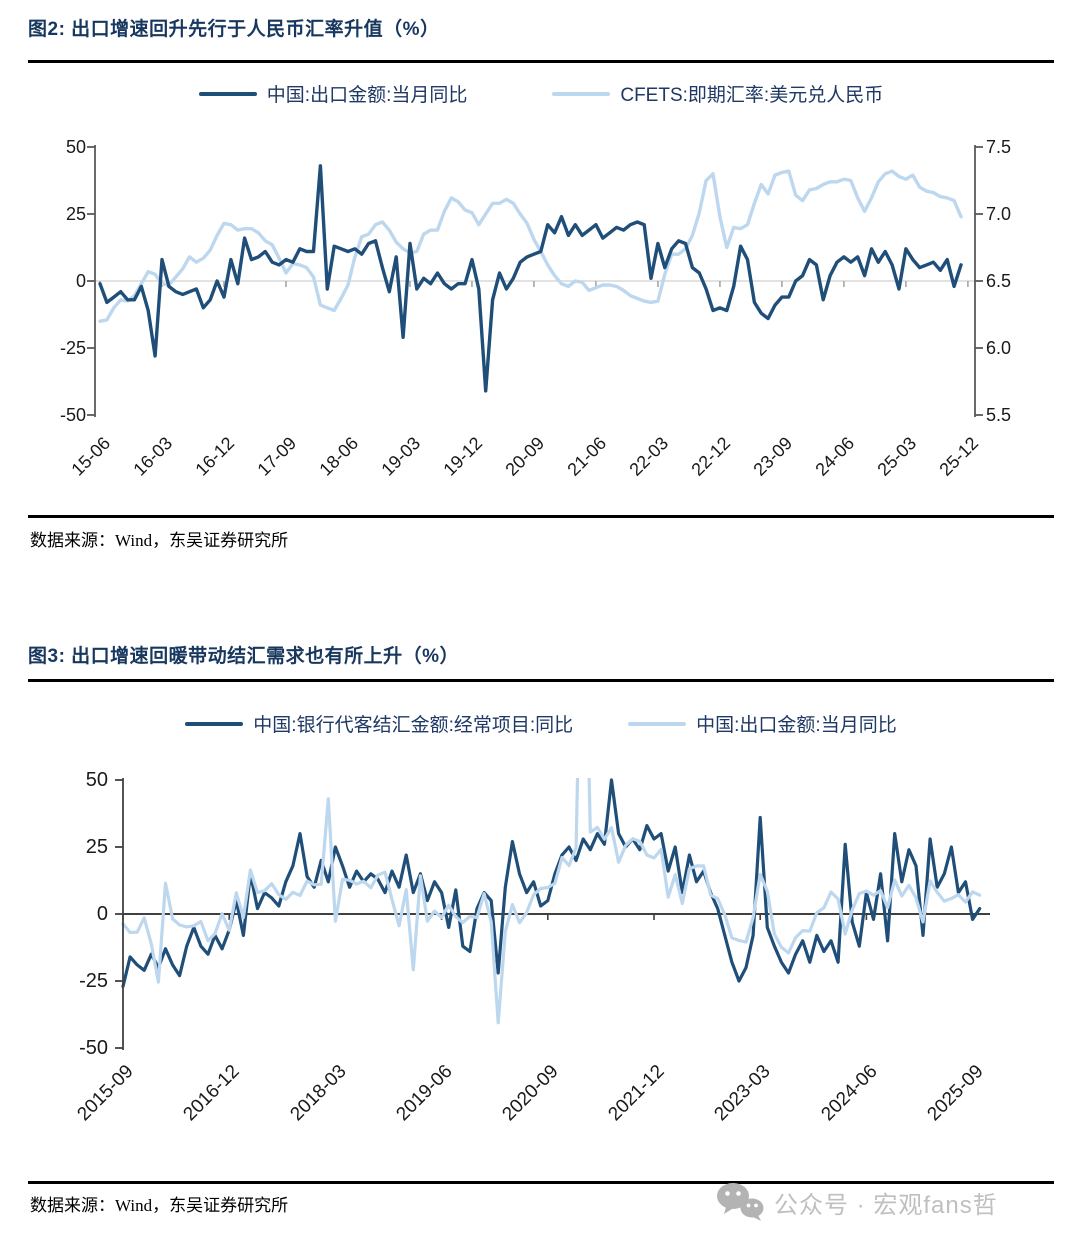  I want to click on y-axis-tick-label: 7.0, so click(999, 214).